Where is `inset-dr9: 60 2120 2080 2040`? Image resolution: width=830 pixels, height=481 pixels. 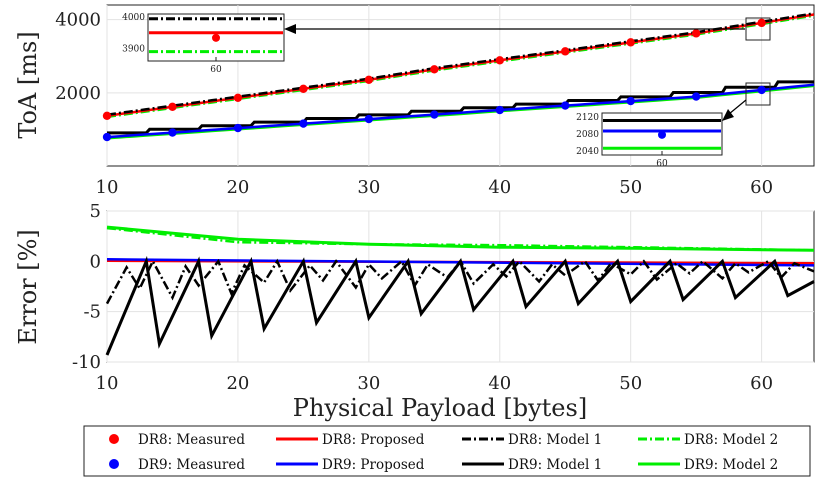 inset-dr9: 60 2120 2080 2040 is located at coordinates (649, 140).